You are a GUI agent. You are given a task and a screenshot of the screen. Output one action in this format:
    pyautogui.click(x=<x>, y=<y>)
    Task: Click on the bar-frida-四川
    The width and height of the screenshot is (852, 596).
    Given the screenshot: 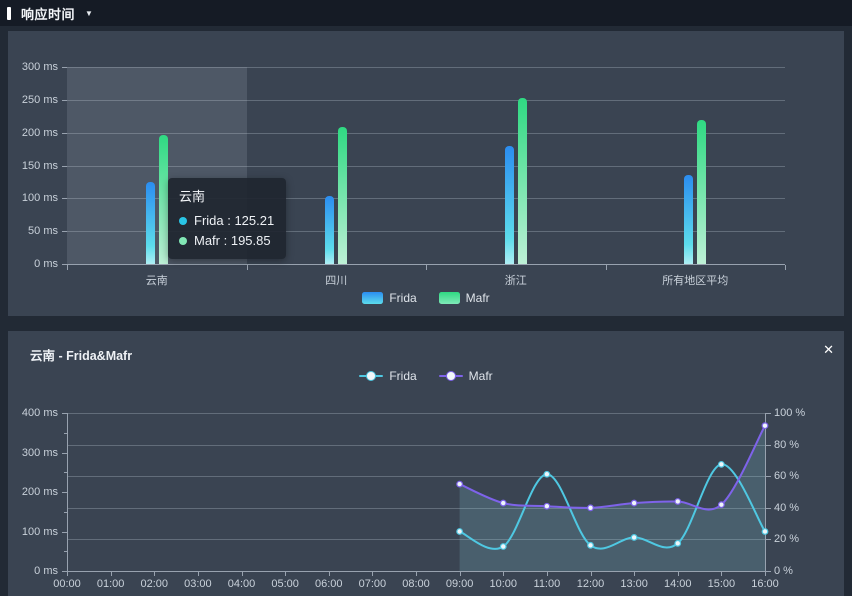 What is the action you would take?
    pyautogui.click(x=330, y=230)
    